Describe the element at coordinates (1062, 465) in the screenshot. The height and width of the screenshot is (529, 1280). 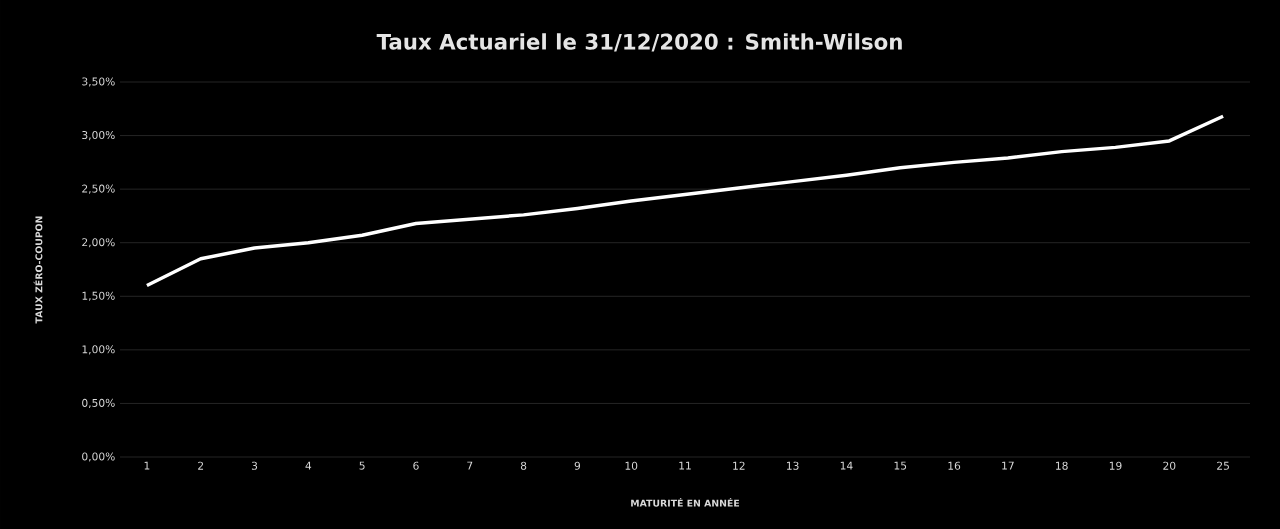
I see `x-tick-label: 18` at that location.